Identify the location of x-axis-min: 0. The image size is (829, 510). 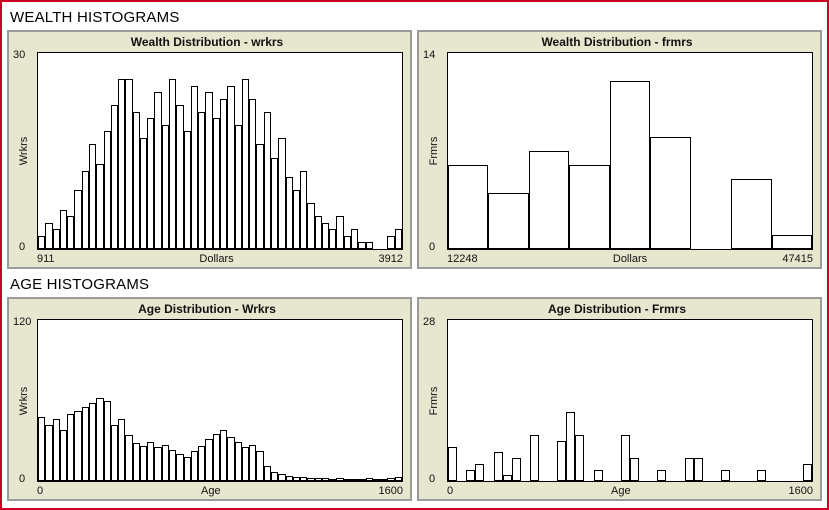
(40, 491).